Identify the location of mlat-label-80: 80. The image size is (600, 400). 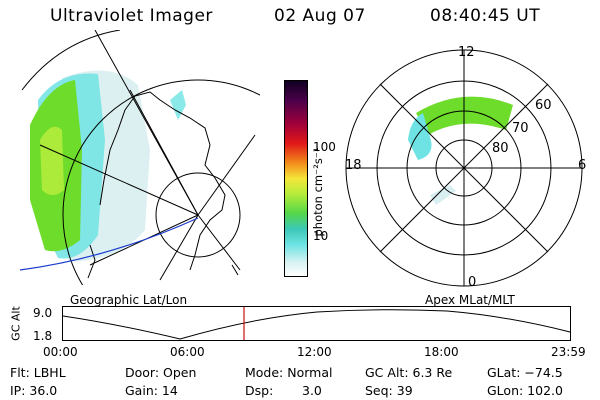
(500, 148).